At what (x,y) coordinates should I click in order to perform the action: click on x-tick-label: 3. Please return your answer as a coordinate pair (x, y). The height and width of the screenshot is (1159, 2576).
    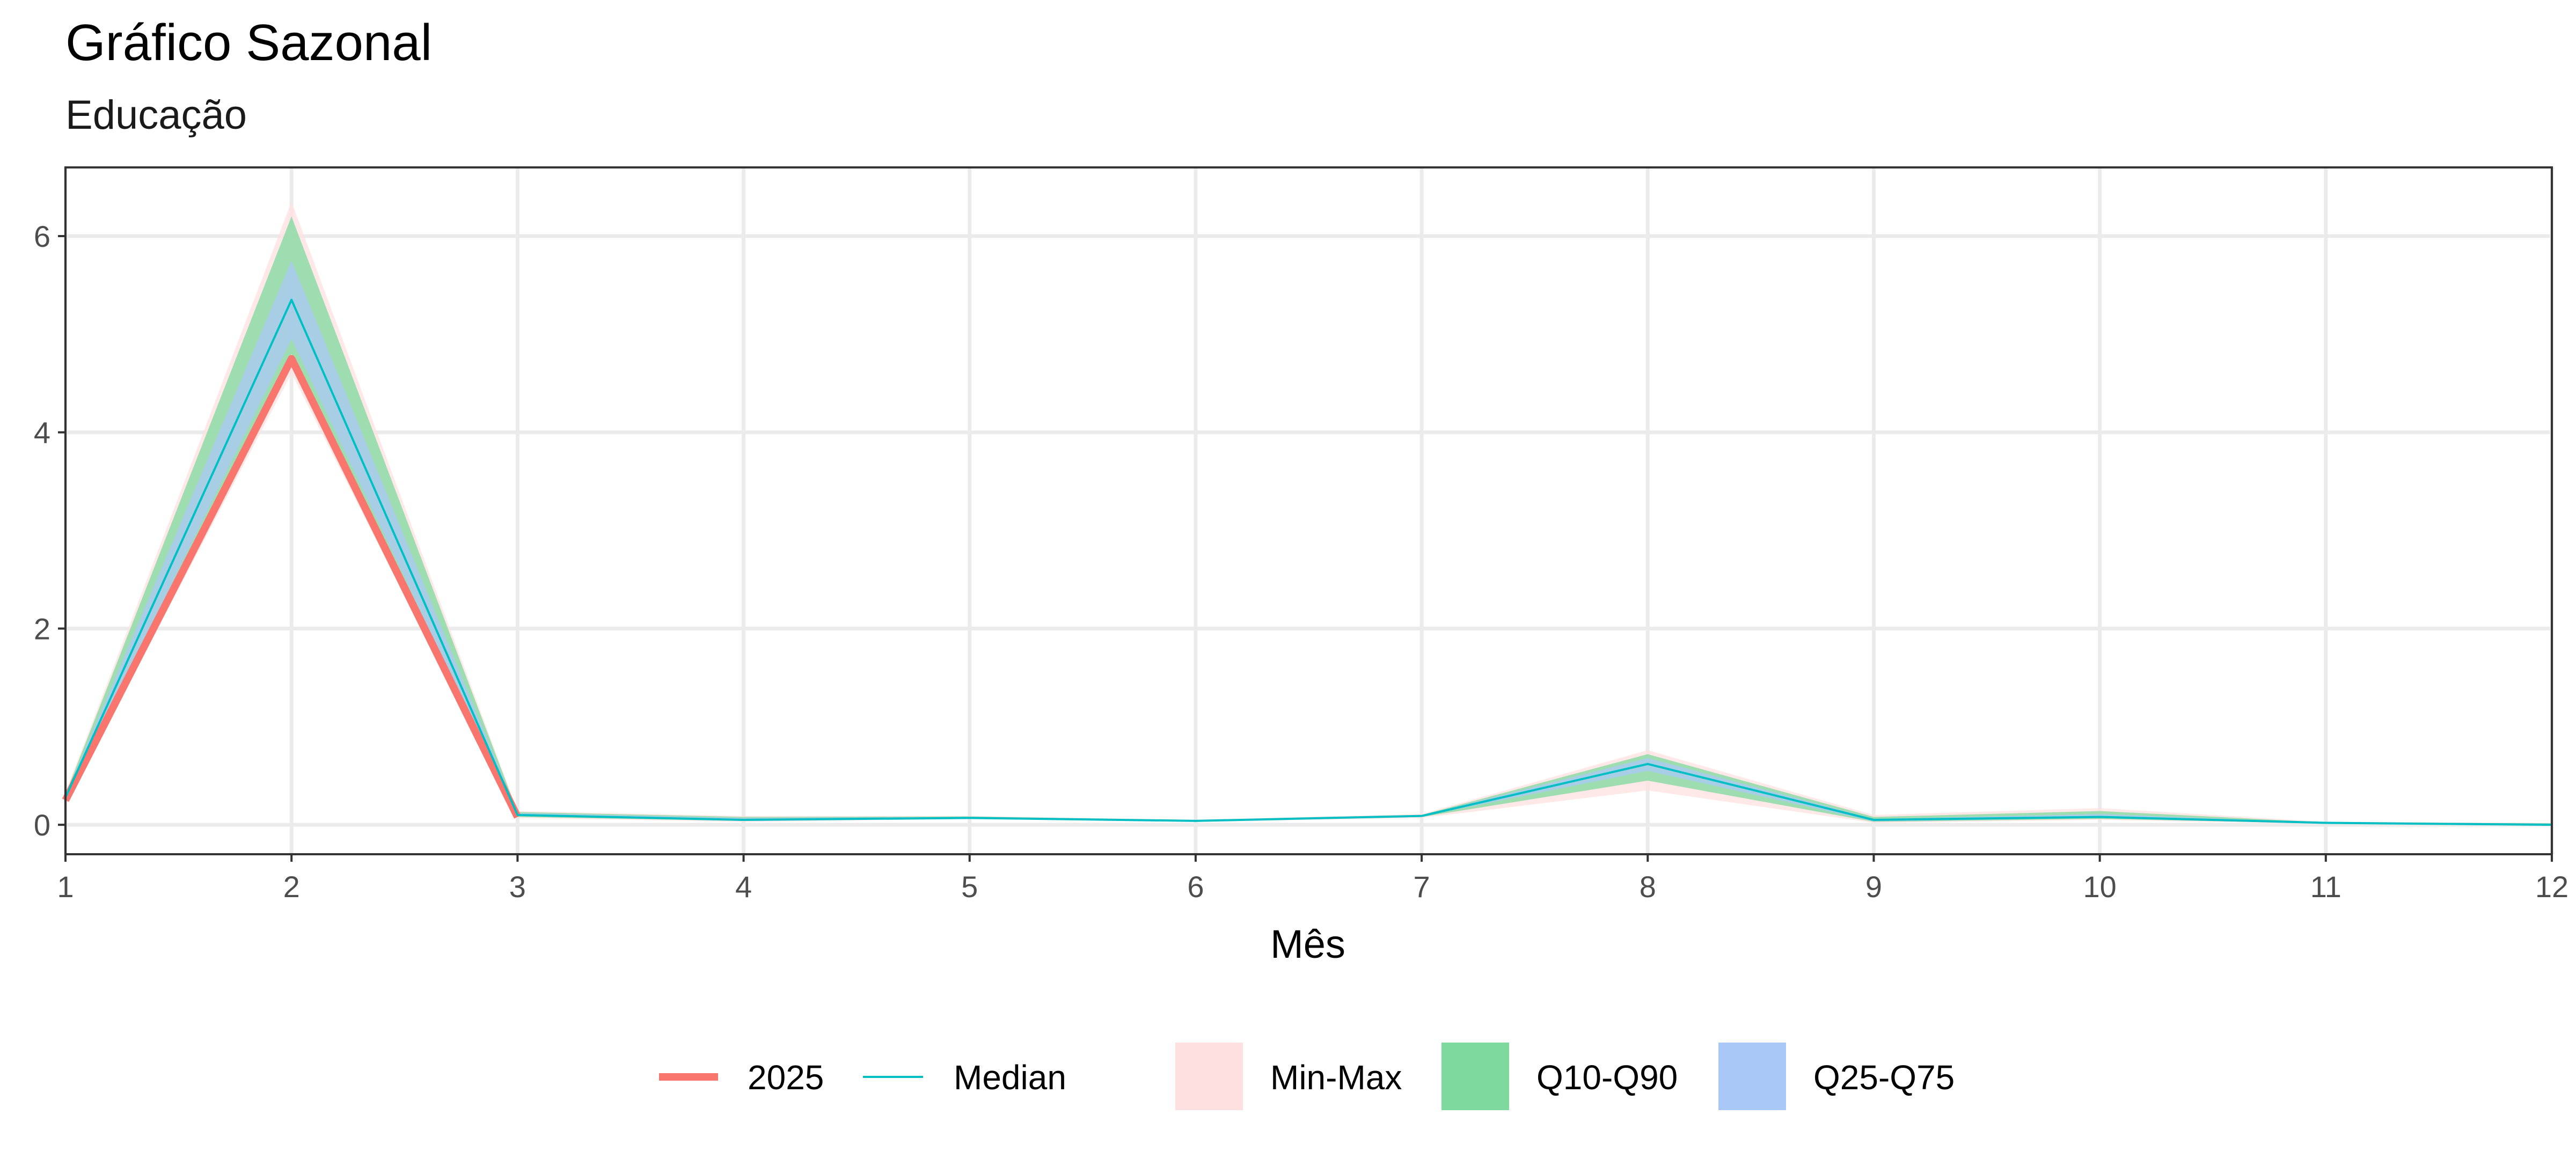
    Looking at the image, I should click on (517, 887).